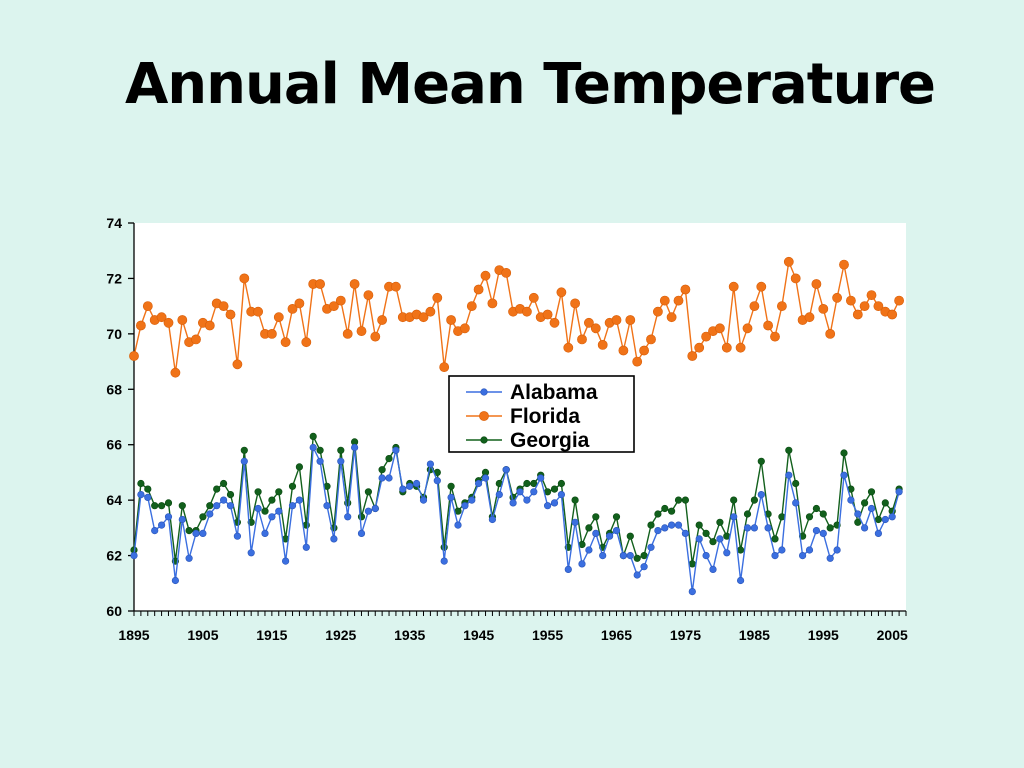  I want to click on legend-label-florida: Florida, so click(545, 416).